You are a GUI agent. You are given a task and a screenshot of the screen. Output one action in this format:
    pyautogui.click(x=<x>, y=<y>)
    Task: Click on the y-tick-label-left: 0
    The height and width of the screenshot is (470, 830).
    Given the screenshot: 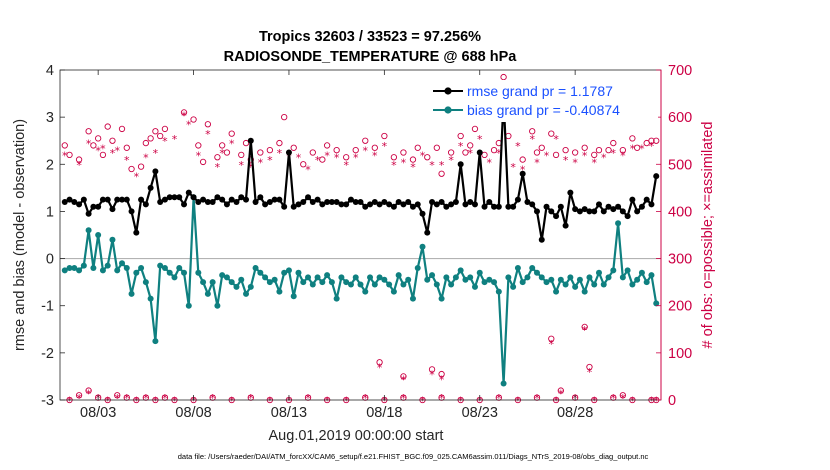 What is the action you would take?
    pyautogui.click(x=50, y=260)
    